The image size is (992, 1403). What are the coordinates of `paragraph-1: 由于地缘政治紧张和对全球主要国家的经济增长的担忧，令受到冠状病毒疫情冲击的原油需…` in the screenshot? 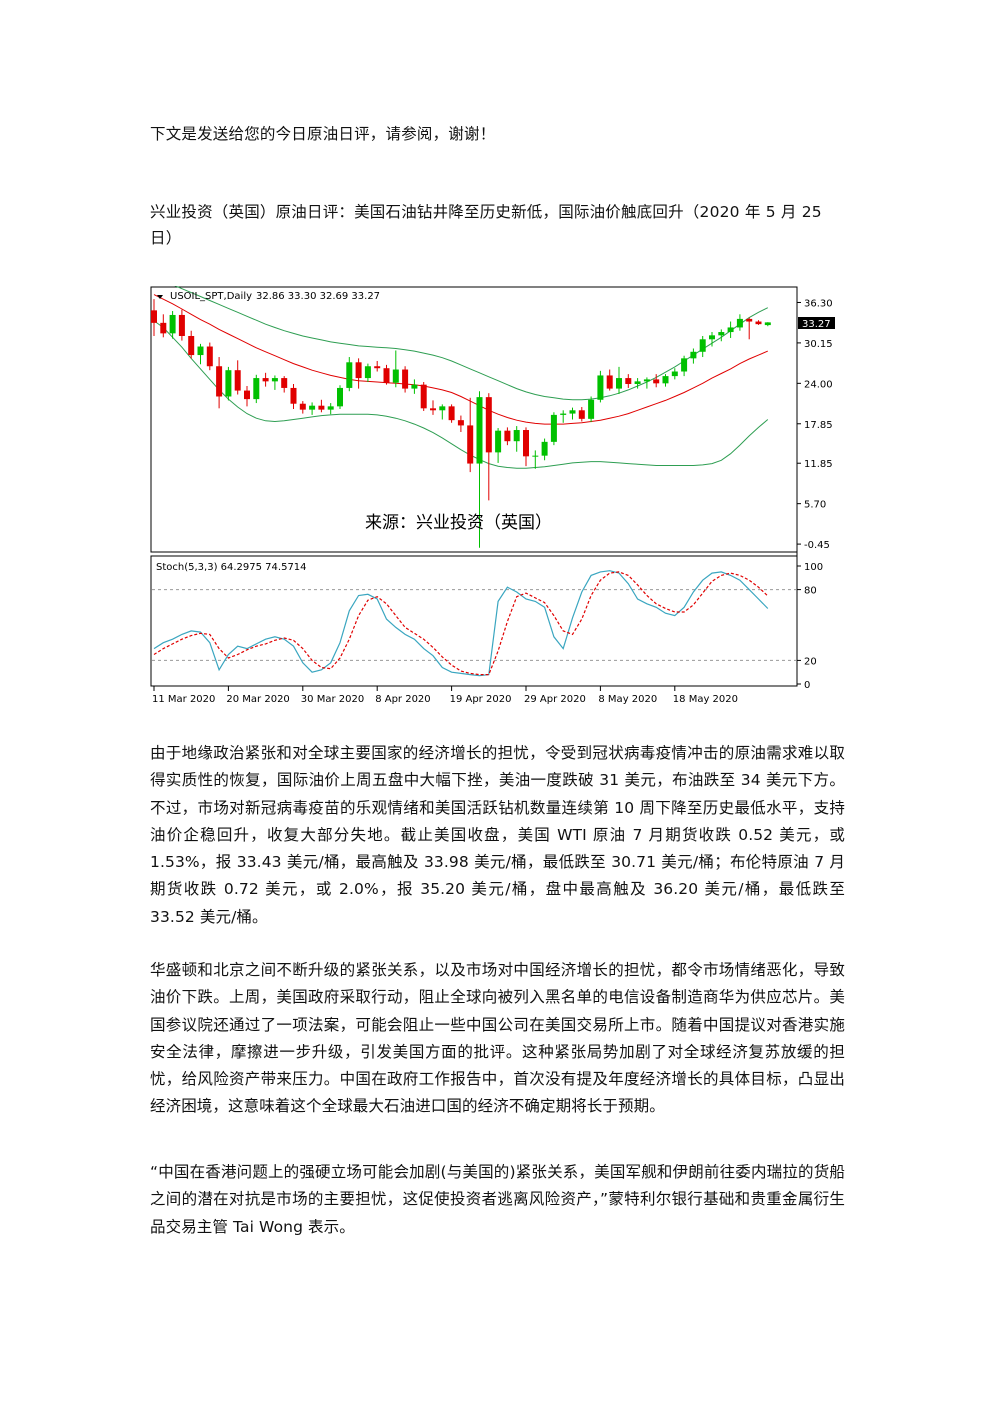 It's located at (497, 835).